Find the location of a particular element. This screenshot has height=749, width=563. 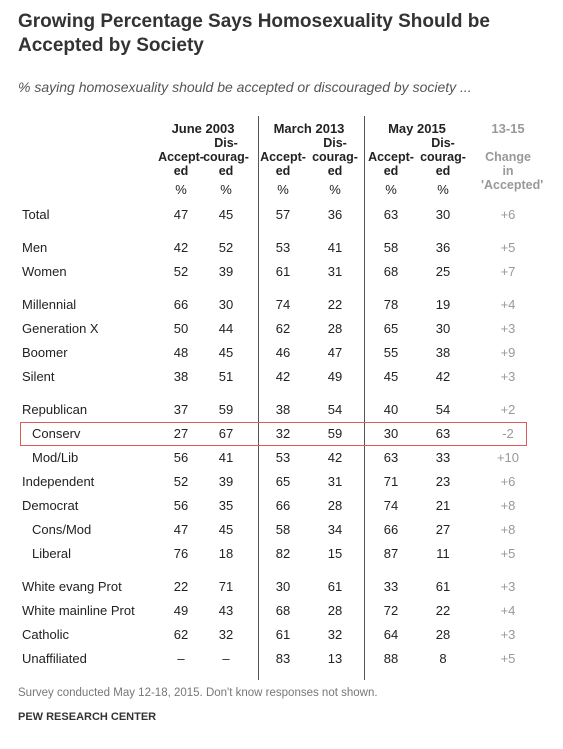

cell: 37 is located at coordinates (181, 409).